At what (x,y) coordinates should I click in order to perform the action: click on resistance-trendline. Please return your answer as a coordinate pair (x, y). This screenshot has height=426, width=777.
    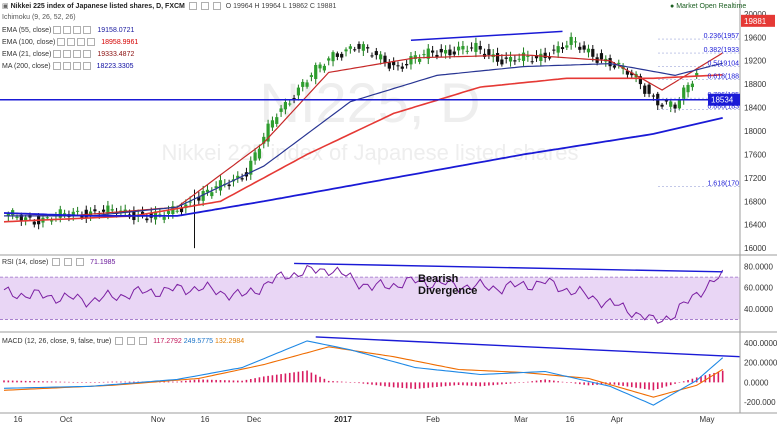
    Looking at the image, I should click on (486, 35).